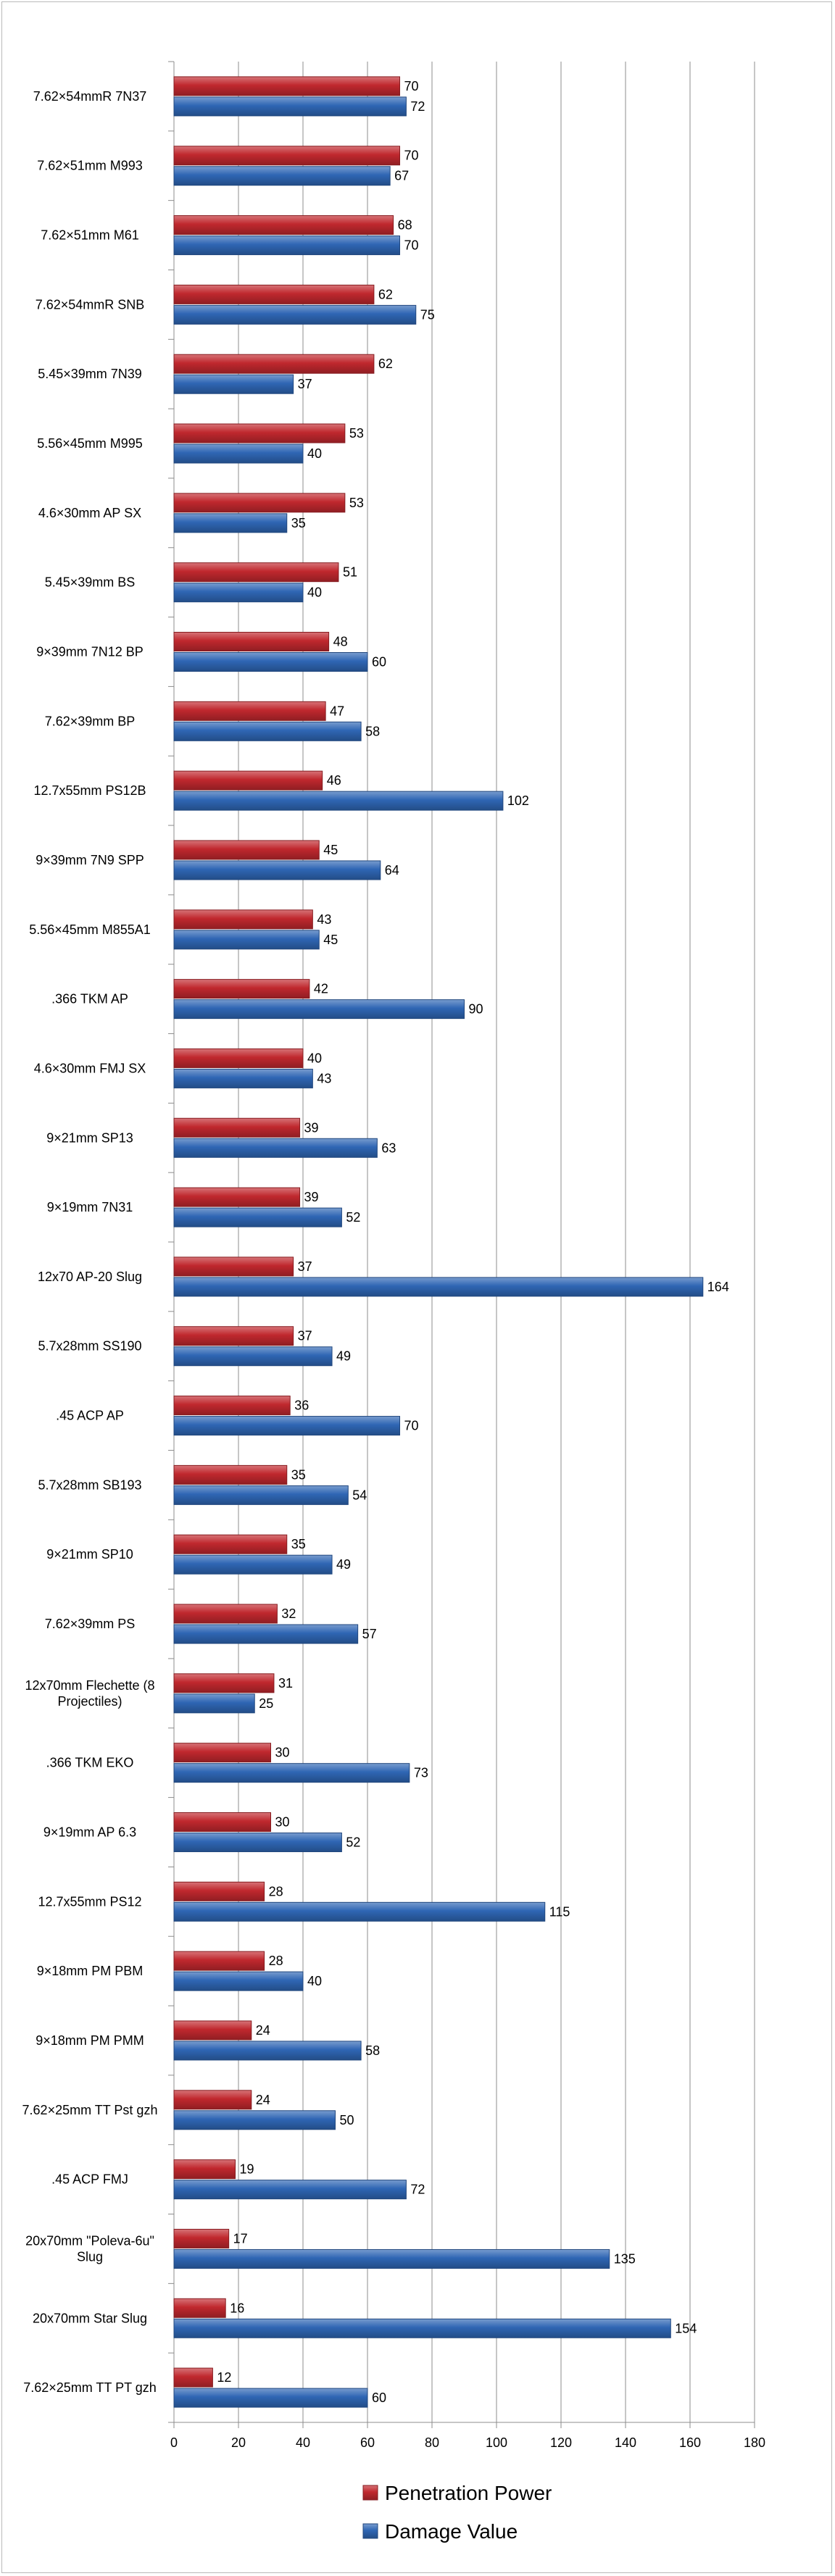 This screenshot has width=835, height=2576. What do you see at coordinates (90, 2318) in the screenshot?
I see `category-label: 20x70mm Star Slug` at bounding box center [90, 2318].